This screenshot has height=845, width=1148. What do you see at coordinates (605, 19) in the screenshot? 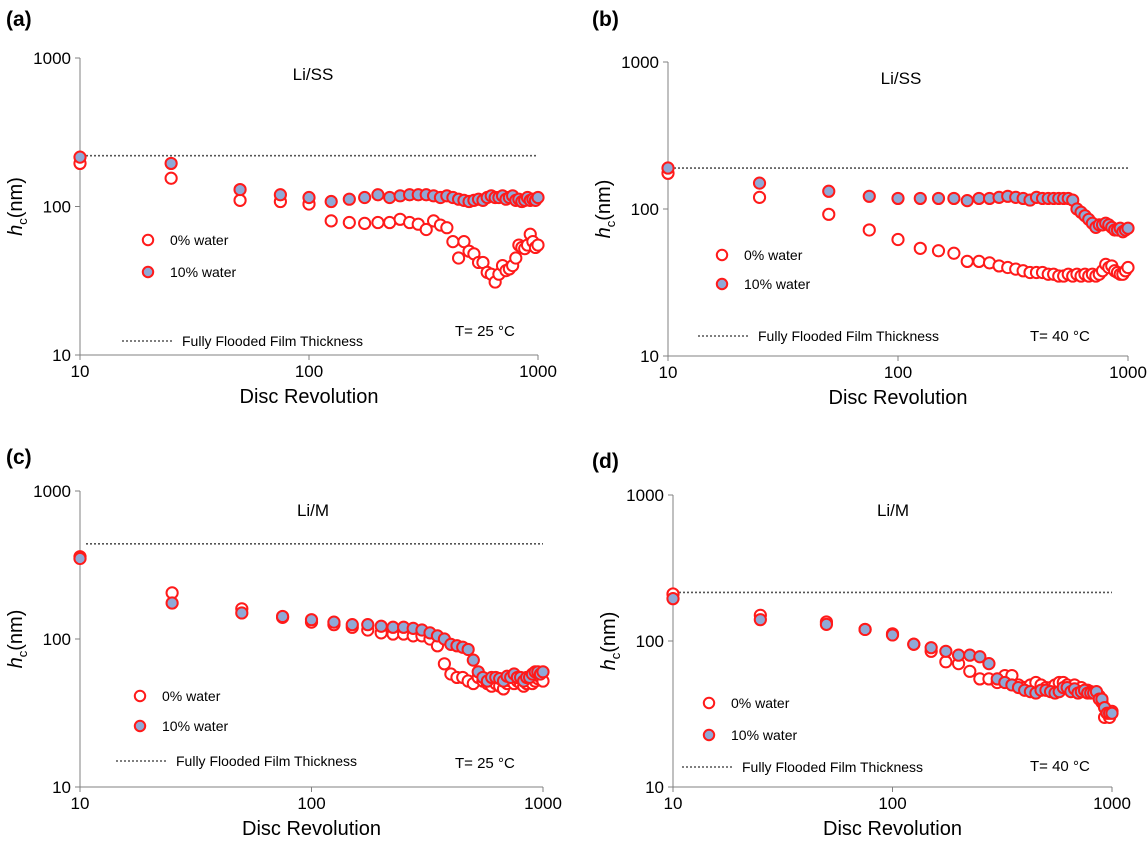
I see `panel-label: (b)` at bounding box center [605, 19].